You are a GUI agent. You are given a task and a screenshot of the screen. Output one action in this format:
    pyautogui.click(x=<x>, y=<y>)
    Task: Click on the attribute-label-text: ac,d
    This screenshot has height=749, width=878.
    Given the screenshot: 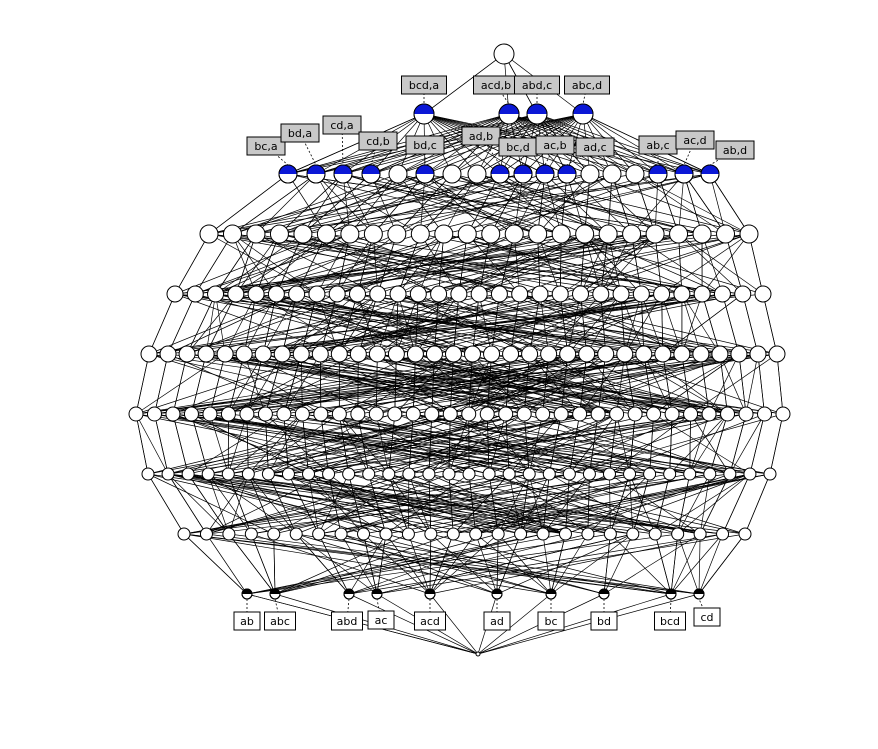 What is the action you would take?
    pyautogui.click(x=694, y=140)
    